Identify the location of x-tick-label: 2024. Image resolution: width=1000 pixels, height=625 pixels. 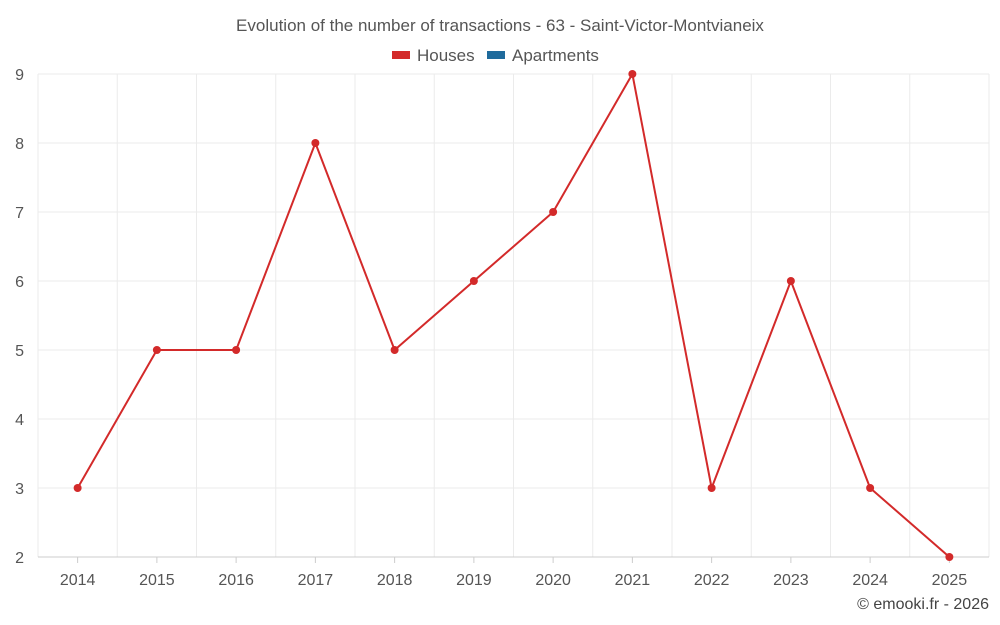
(870, 580).